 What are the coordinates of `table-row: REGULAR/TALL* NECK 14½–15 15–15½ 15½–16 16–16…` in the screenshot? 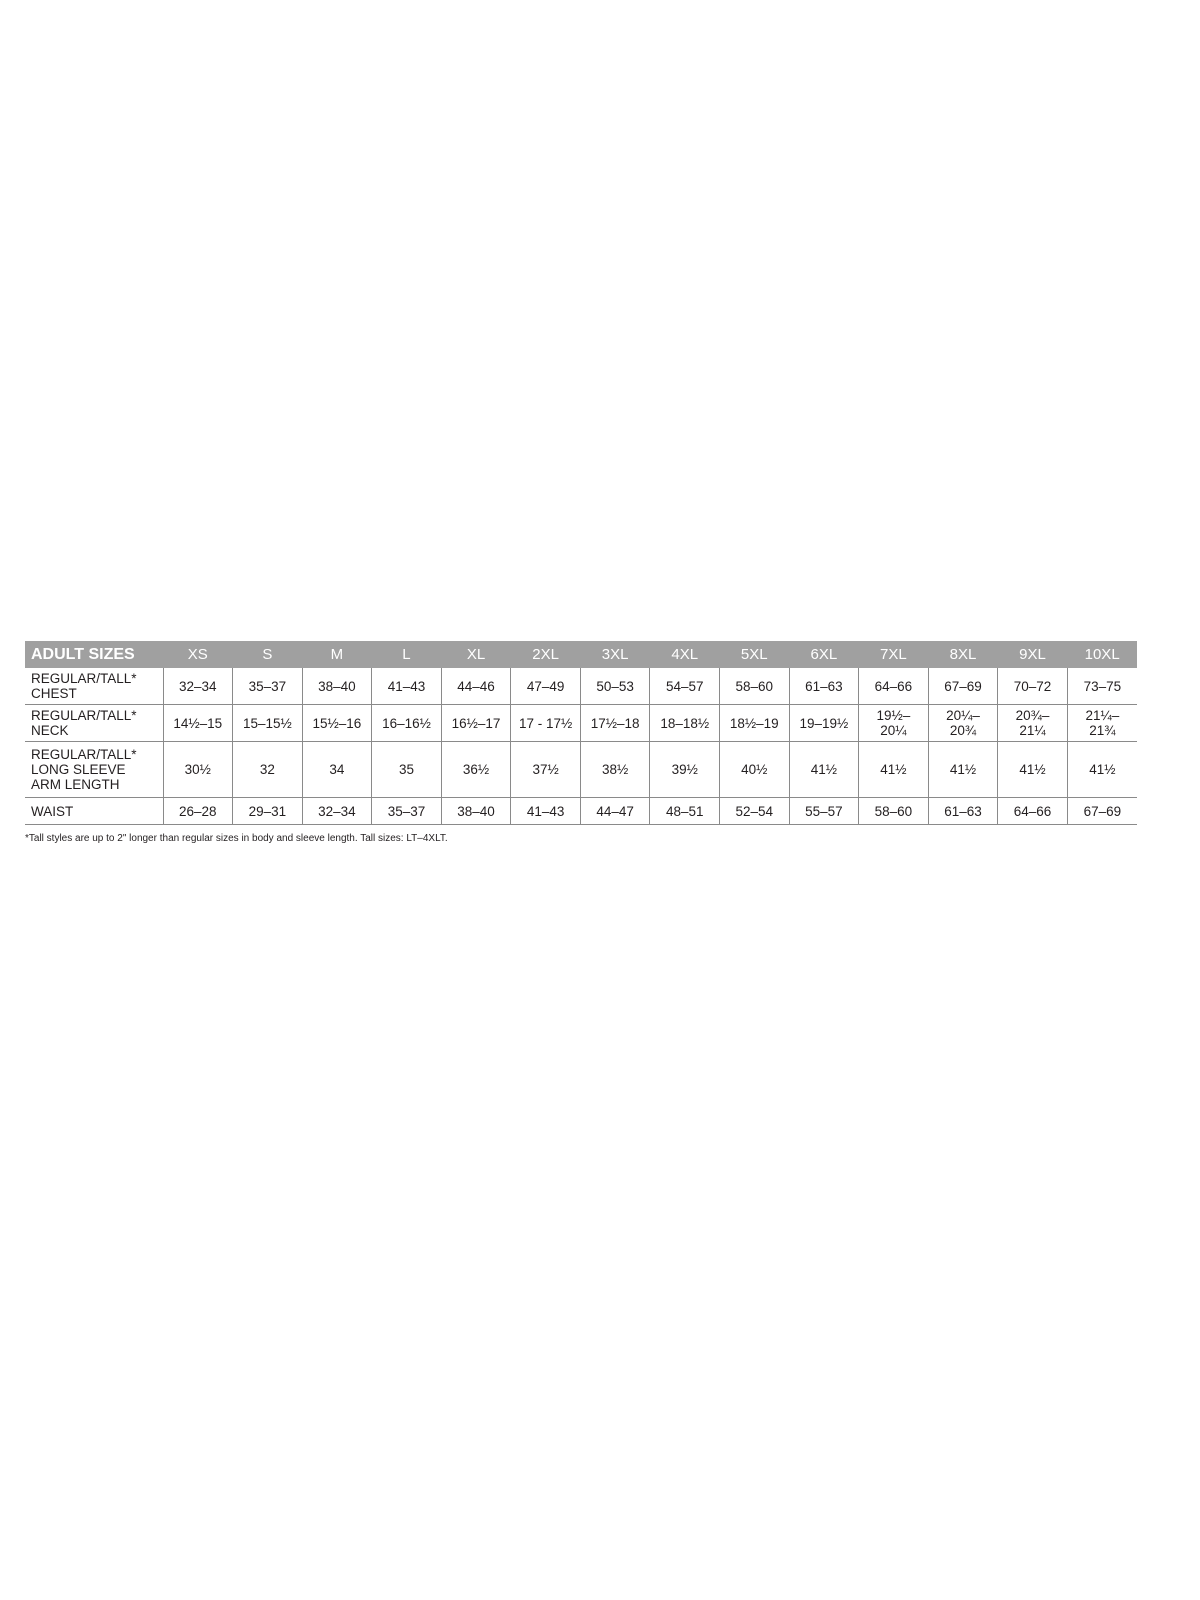 It's located at (581, 723).